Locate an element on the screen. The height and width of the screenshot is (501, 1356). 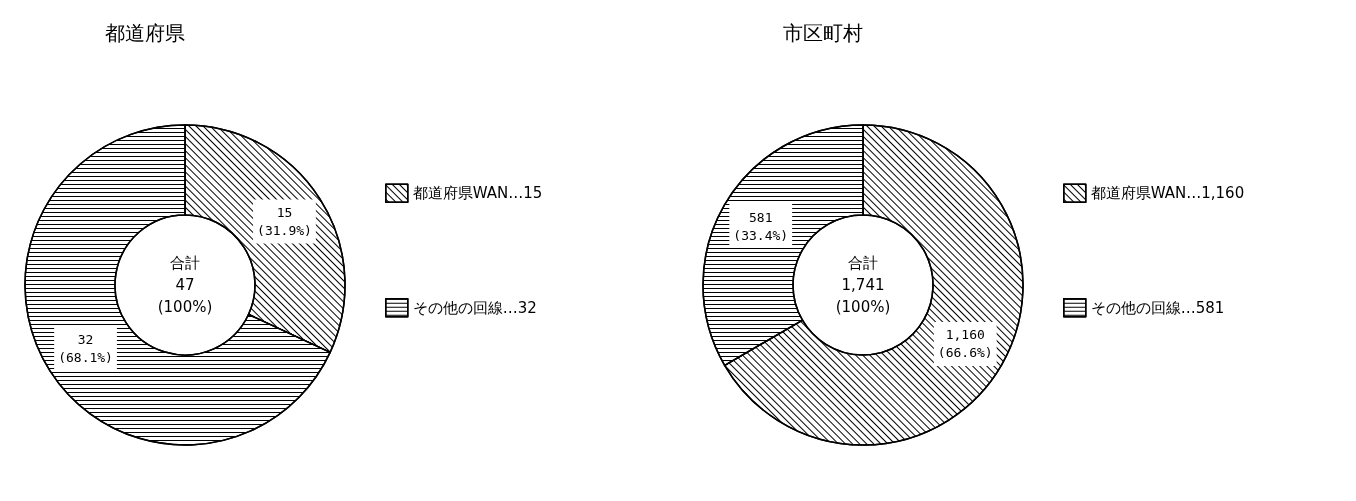
data-label: 15 (31.9%) is located at coordinates (284, 222).